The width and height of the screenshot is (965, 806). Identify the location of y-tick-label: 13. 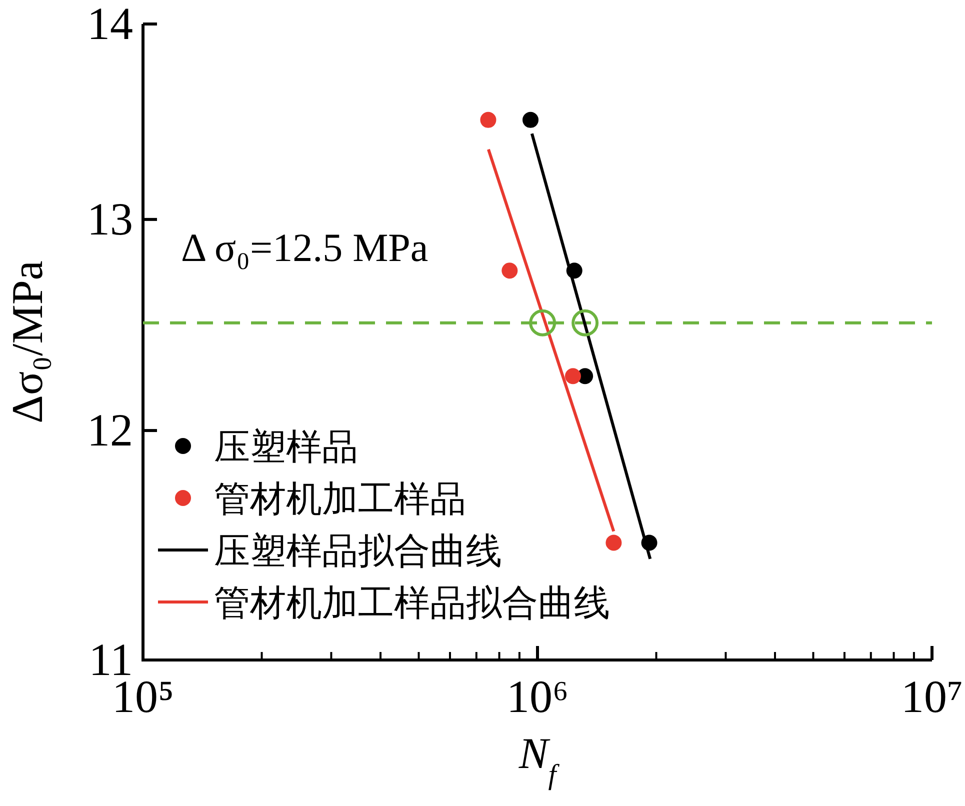
(110, 218).